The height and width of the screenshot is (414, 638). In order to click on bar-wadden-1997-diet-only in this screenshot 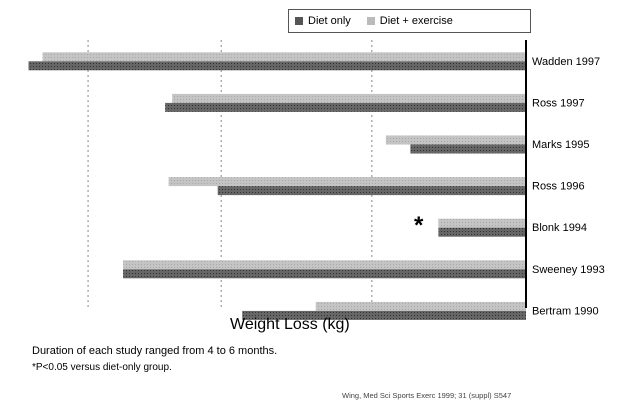, I will do `click(277, 66)`.